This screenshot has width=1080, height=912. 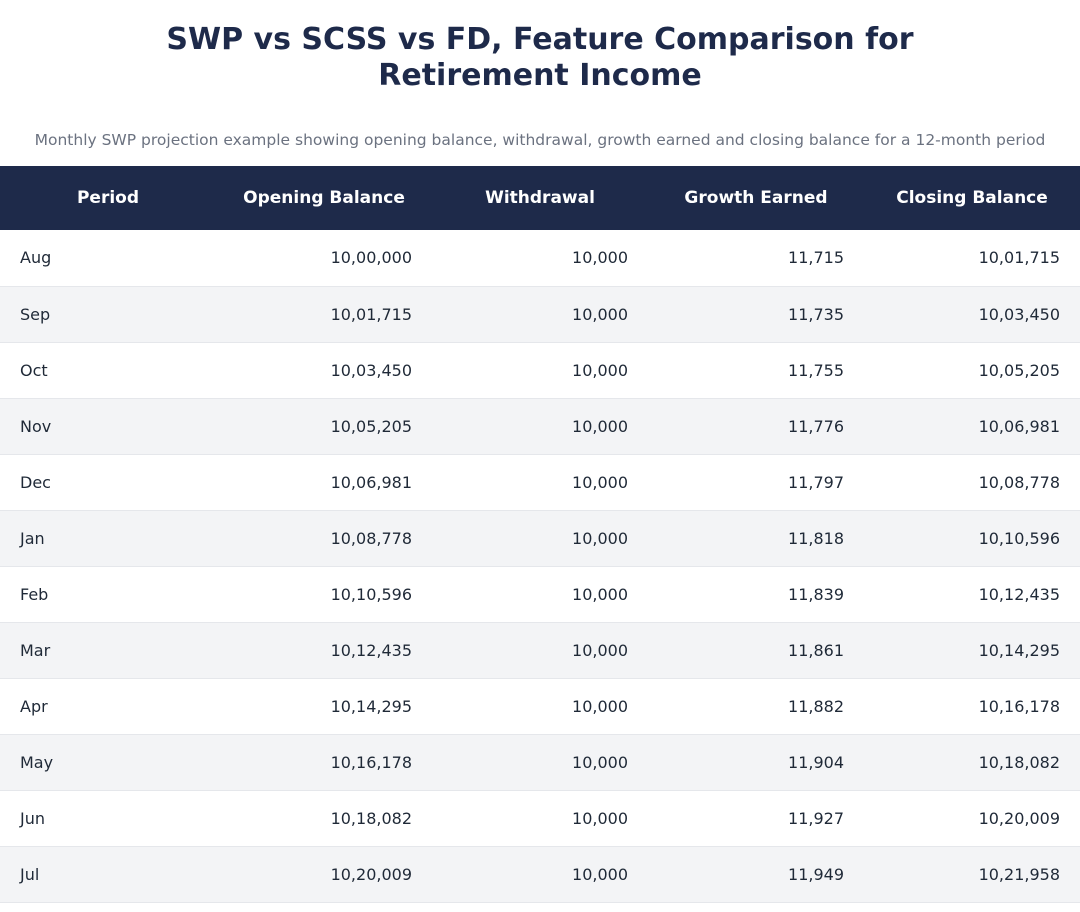 I want to click on cell-growth-earned: 11,776, so click(x=756, y=426).